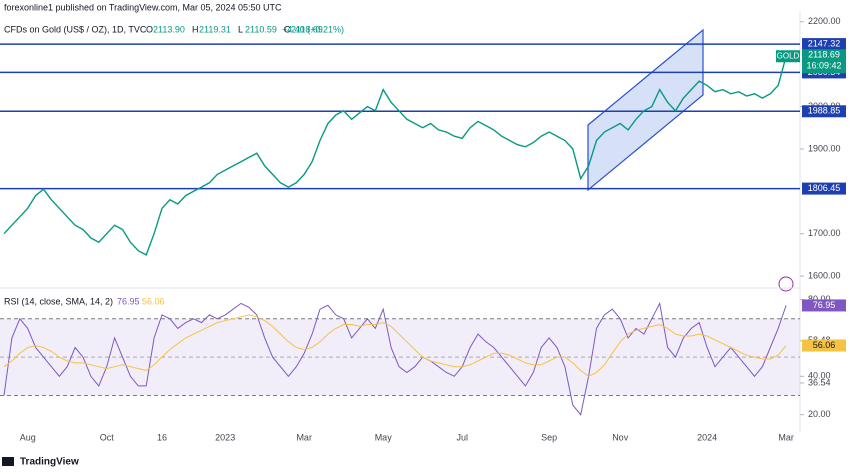 This screenshot has width=851, height=475. What do you see at coordinates (215, 29) in the screenshot?
I see `ohlc-value: 2119.31` at bounding box center [215, 29].